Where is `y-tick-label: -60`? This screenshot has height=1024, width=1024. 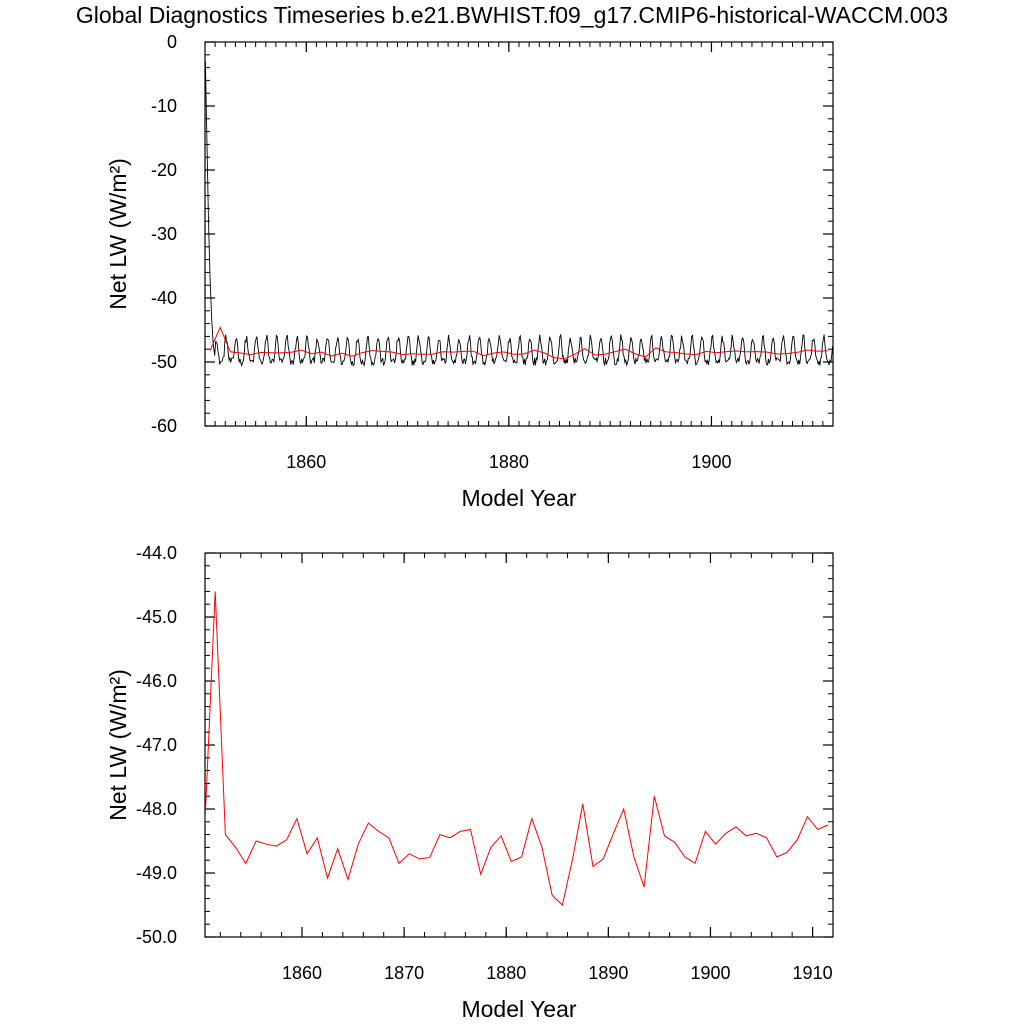
y-tick-label: -60 is located at coordinates (164, 426).